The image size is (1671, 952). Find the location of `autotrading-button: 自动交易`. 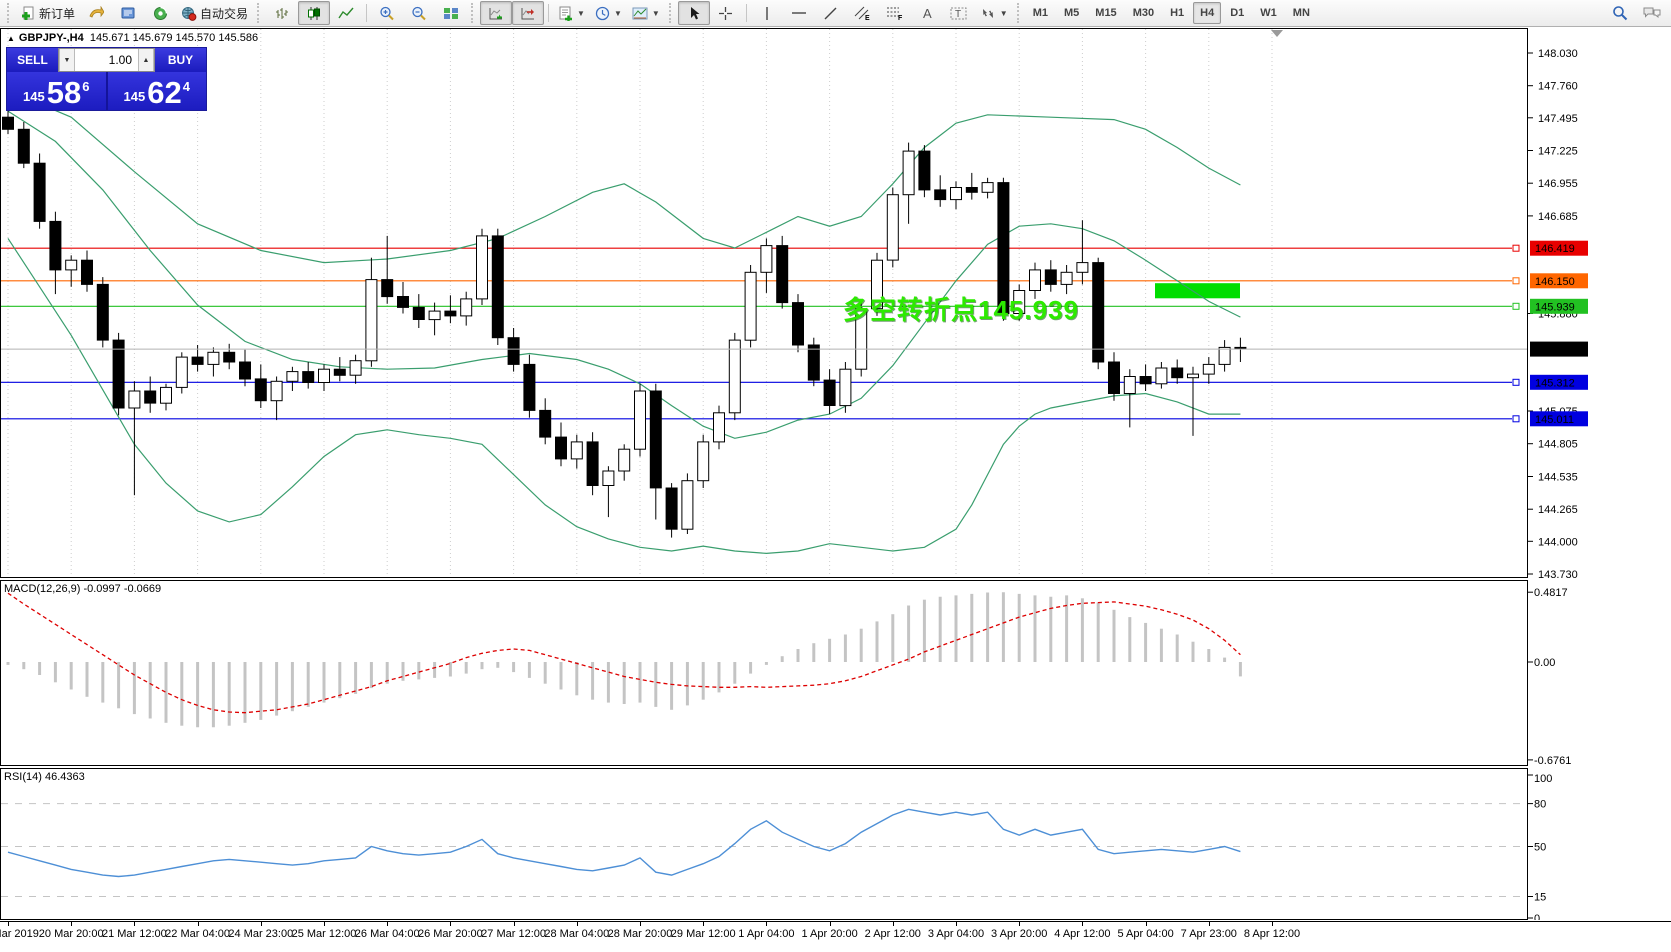

autotrading-button: 自动交易 is located at coordinates (214, 13).